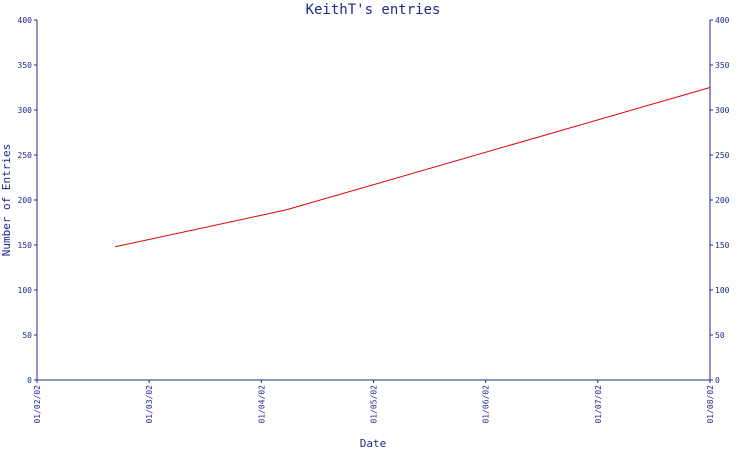 This screenshot has height=450, width=750. Describe the element at coordinates (722, 110) in the screenshot. I see `right-y-tick-label: 300` at that location.